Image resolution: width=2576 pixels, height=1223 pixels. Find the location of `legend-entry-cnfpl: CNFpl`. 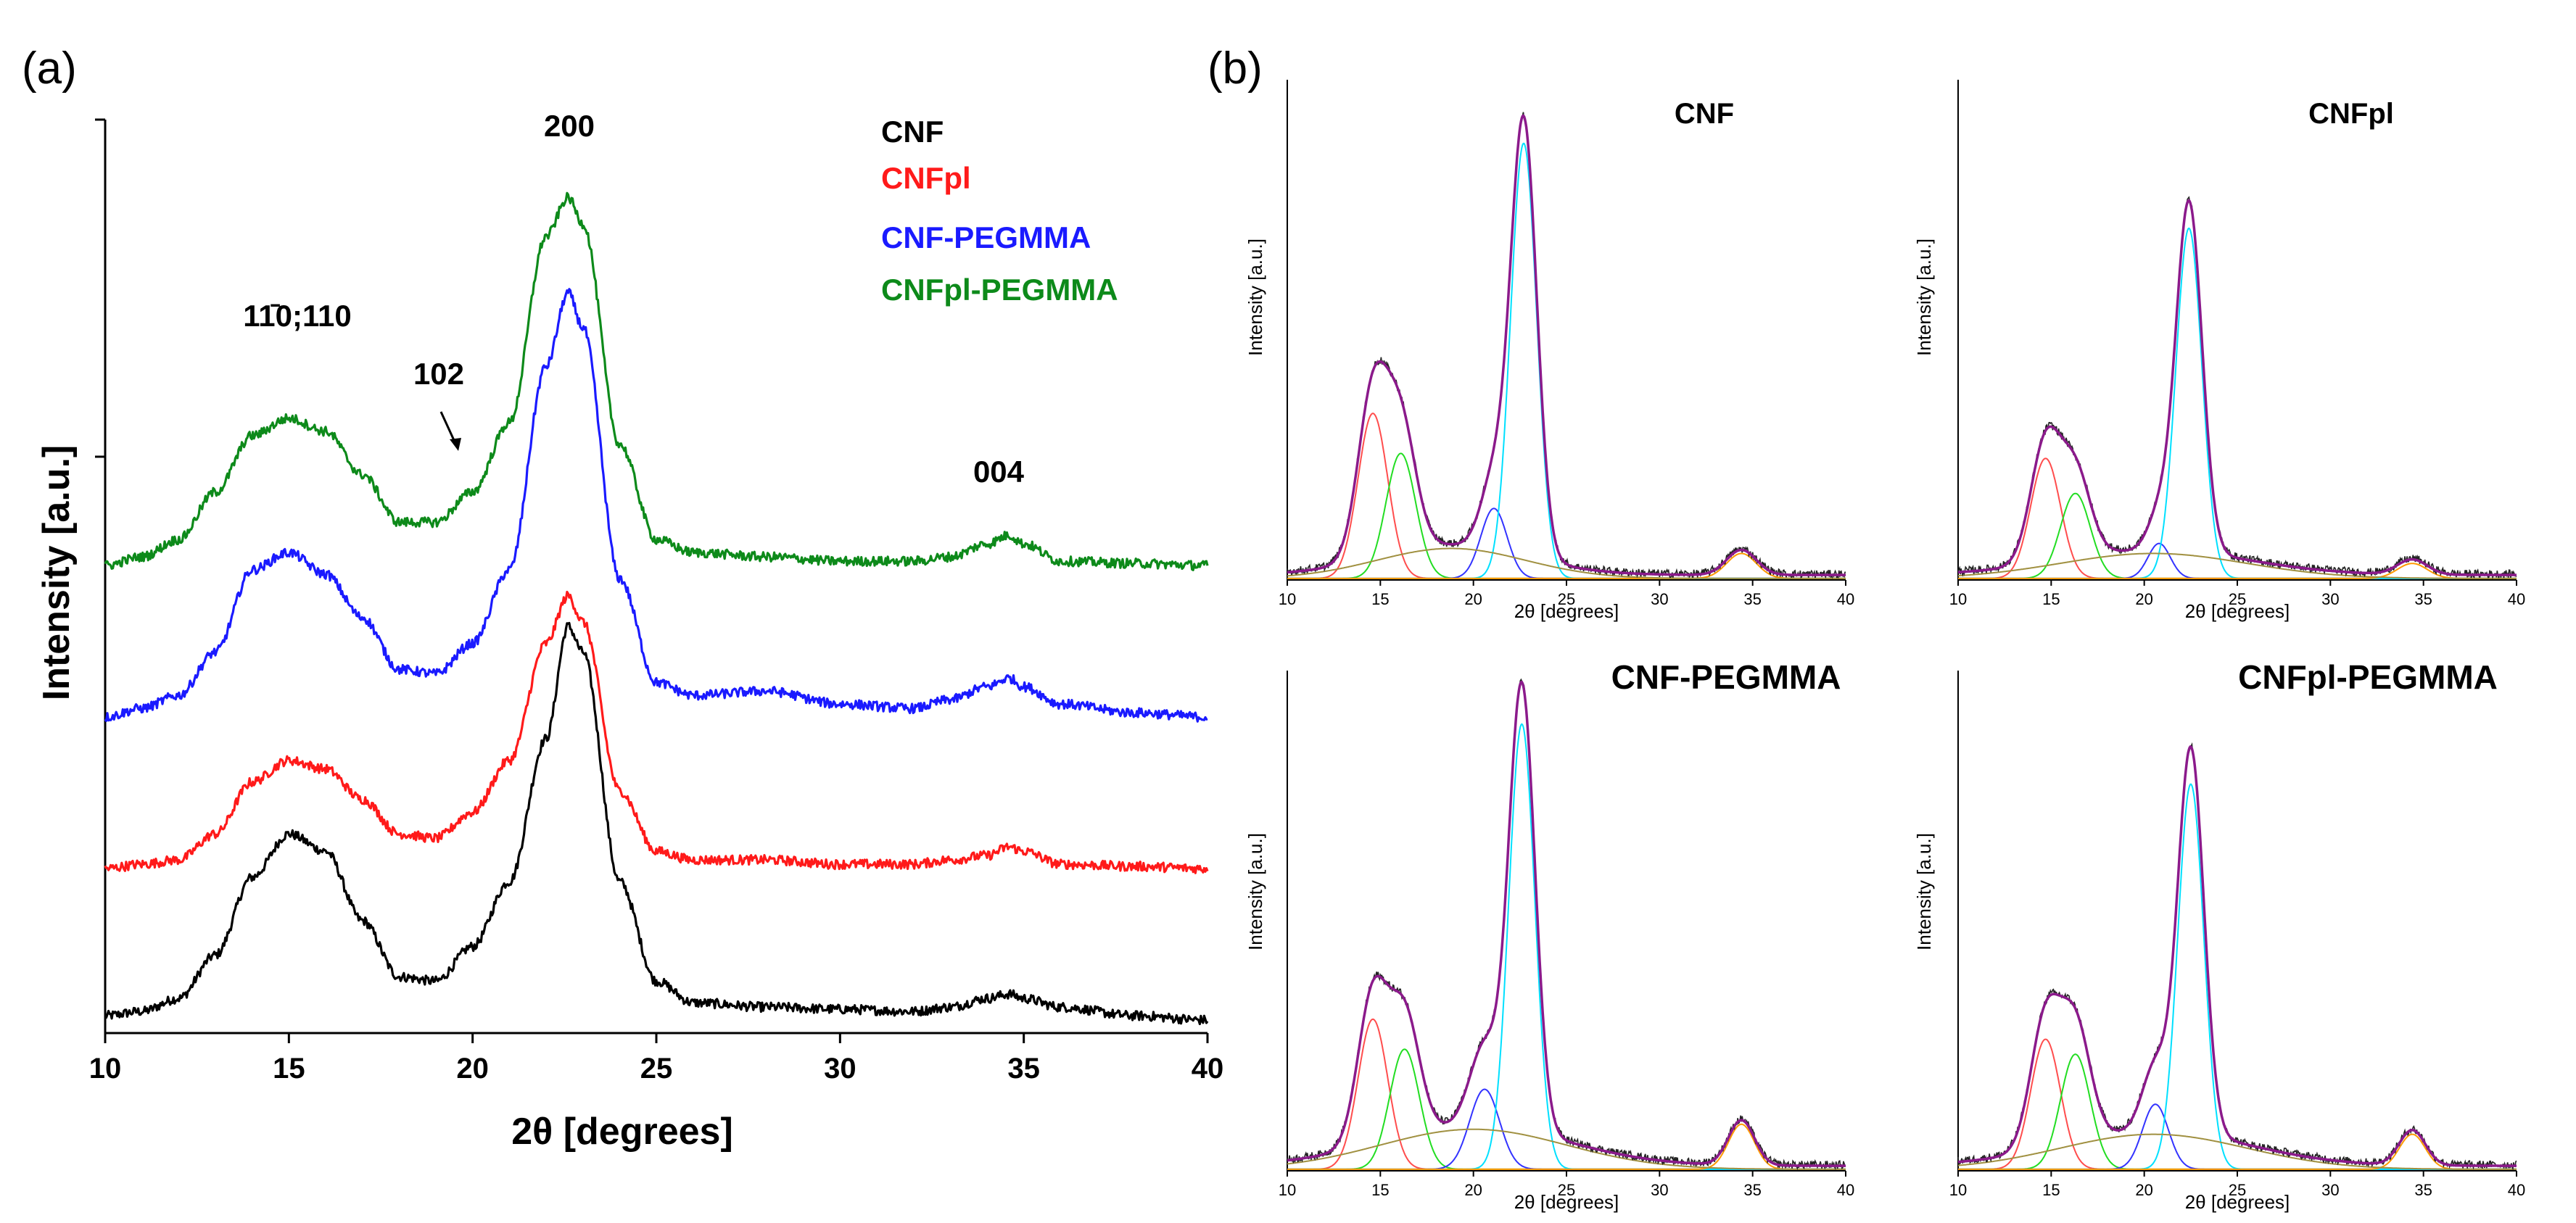

legend-entry-cnfpl: CNFpl is located at coordinates (926, 178).